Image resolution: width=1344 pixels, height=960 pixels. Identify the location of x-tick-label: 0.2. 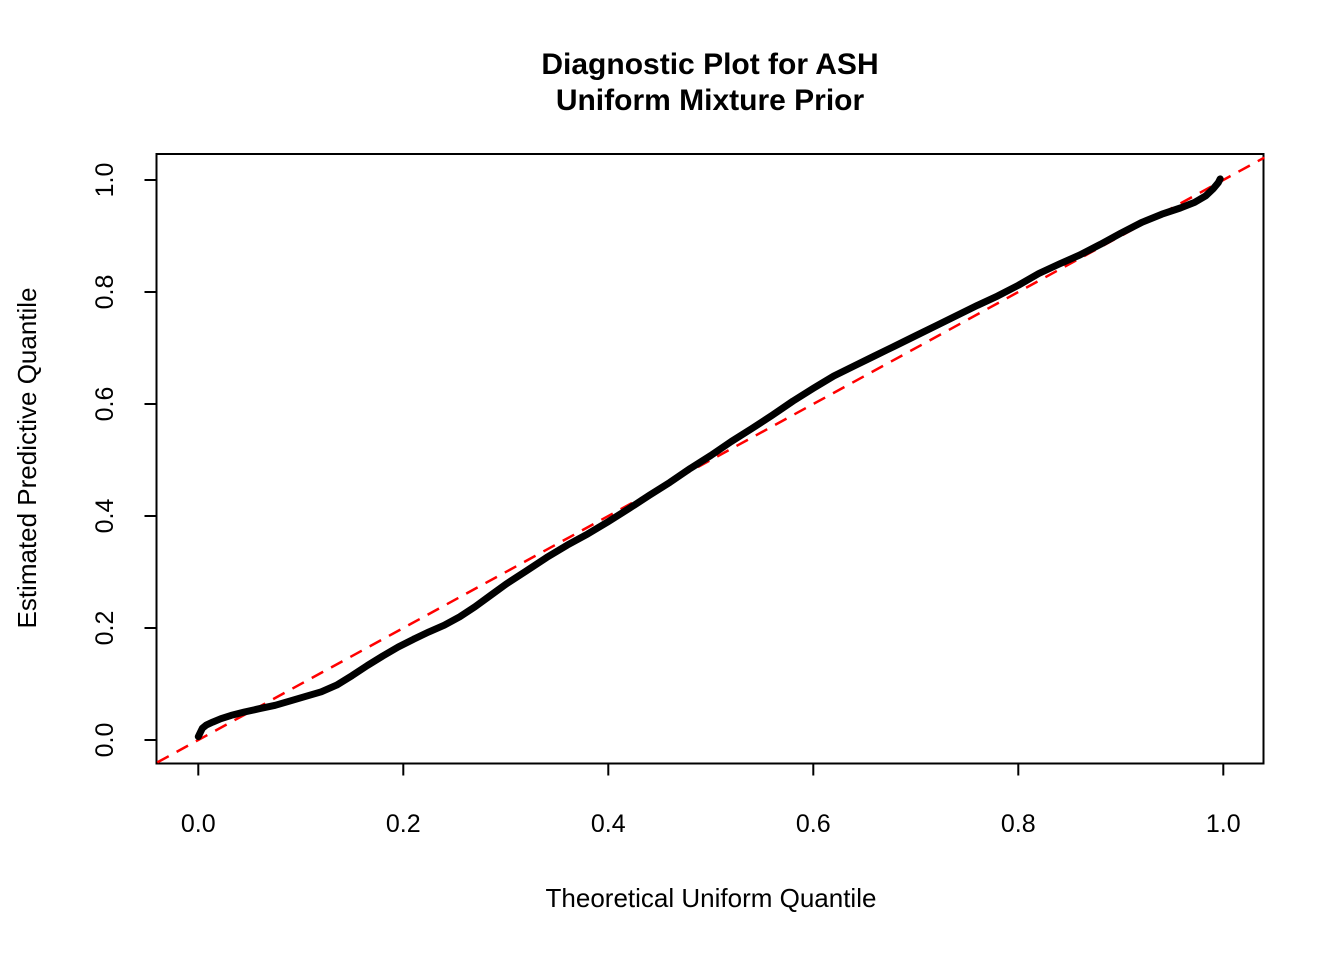
(403, 824).